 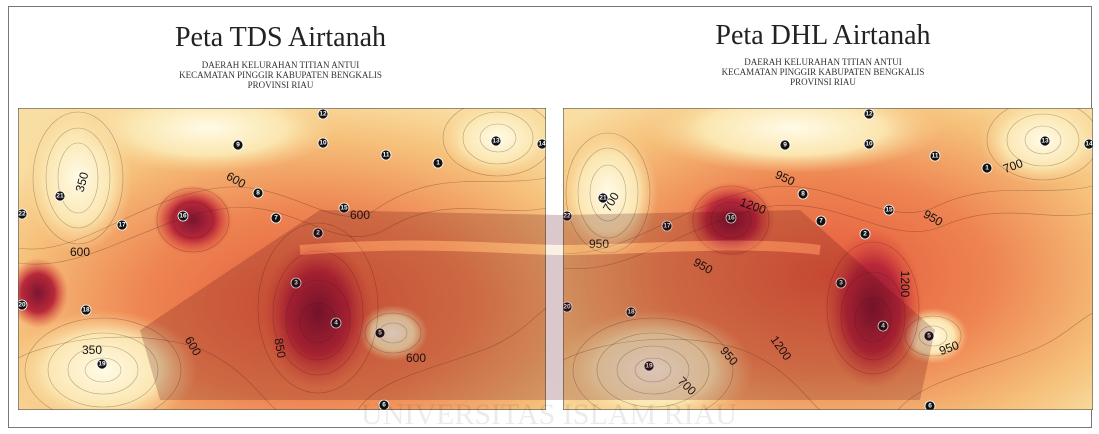 I want to click on tds-subtitle-line-1: DAERAH KELURAHAN TITIAN ANTUI, so click(x=280, y=65).